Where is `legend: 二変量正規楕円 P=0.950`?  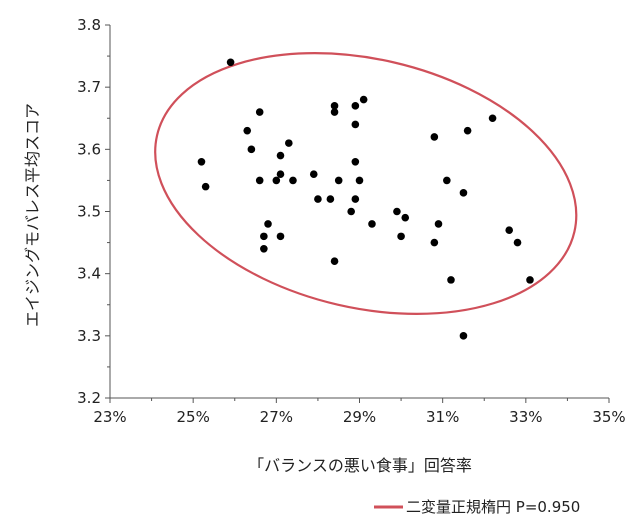
legend: 二変量正規楕円 P=0.950 is located at coordinates (477, 507).